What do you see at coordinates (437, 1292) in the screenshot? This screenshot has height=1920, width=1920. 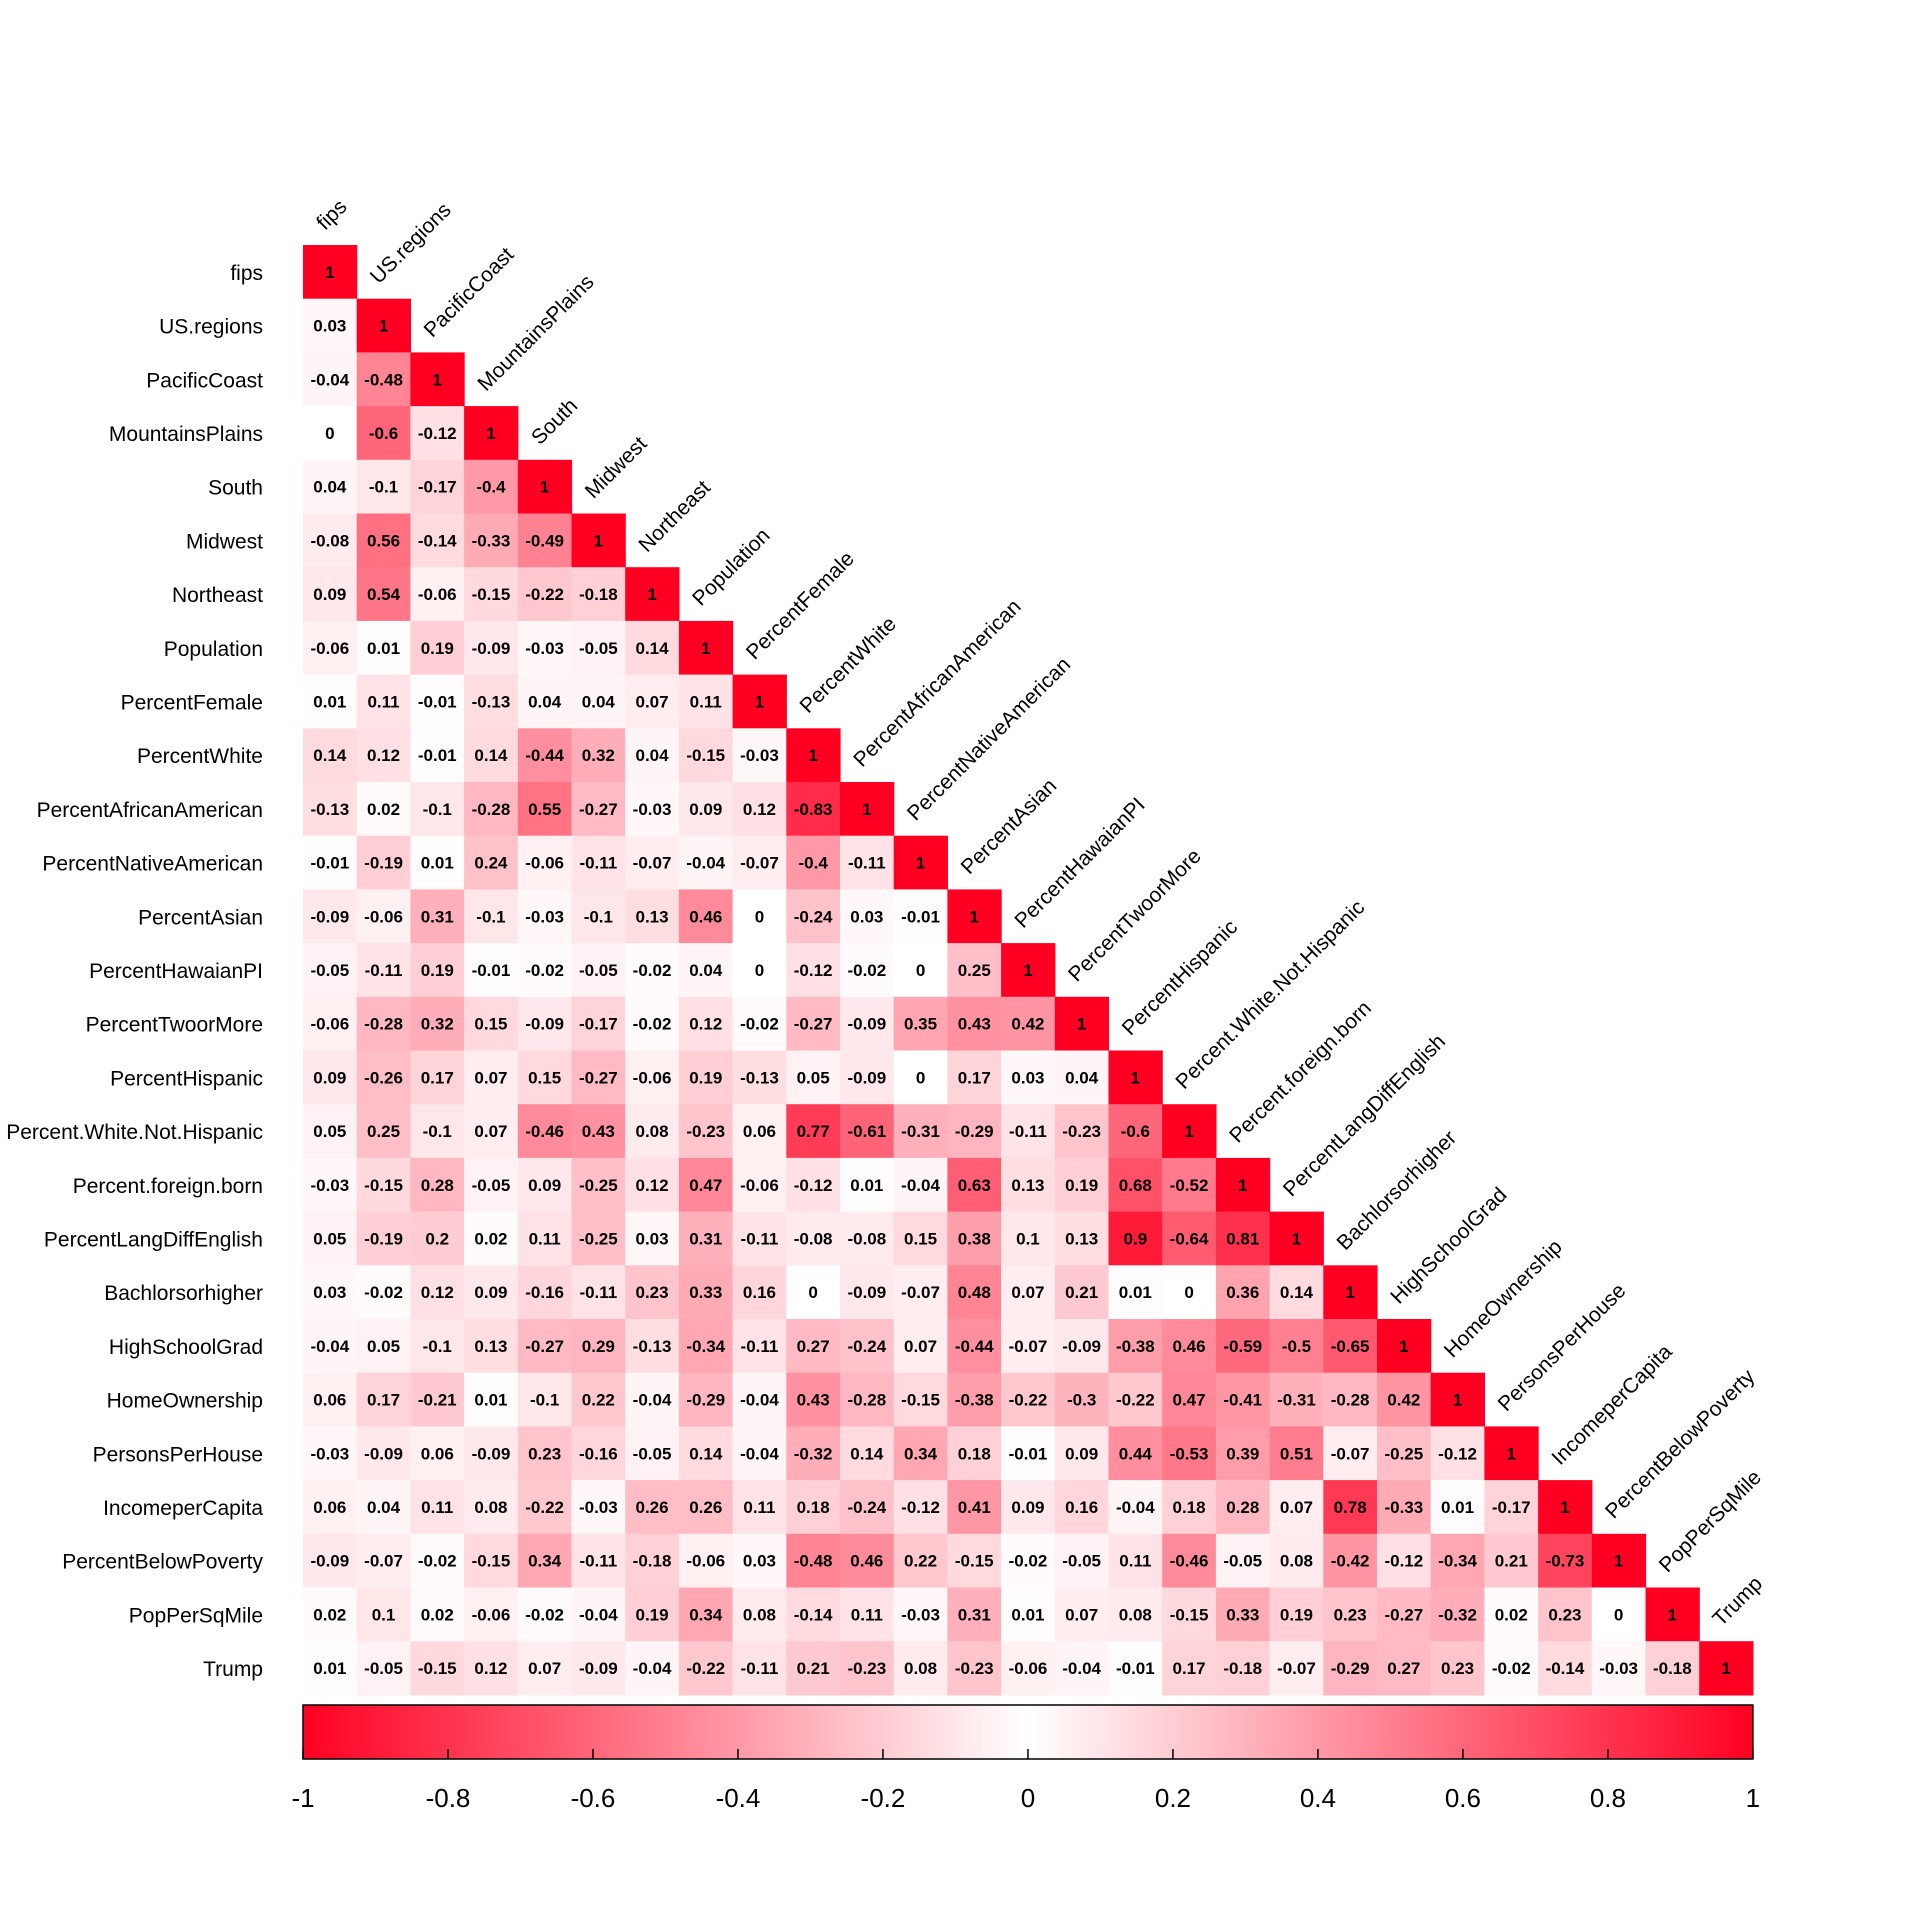 I see `cell-value-label: 0.12` at bounding box center [437, 1292].